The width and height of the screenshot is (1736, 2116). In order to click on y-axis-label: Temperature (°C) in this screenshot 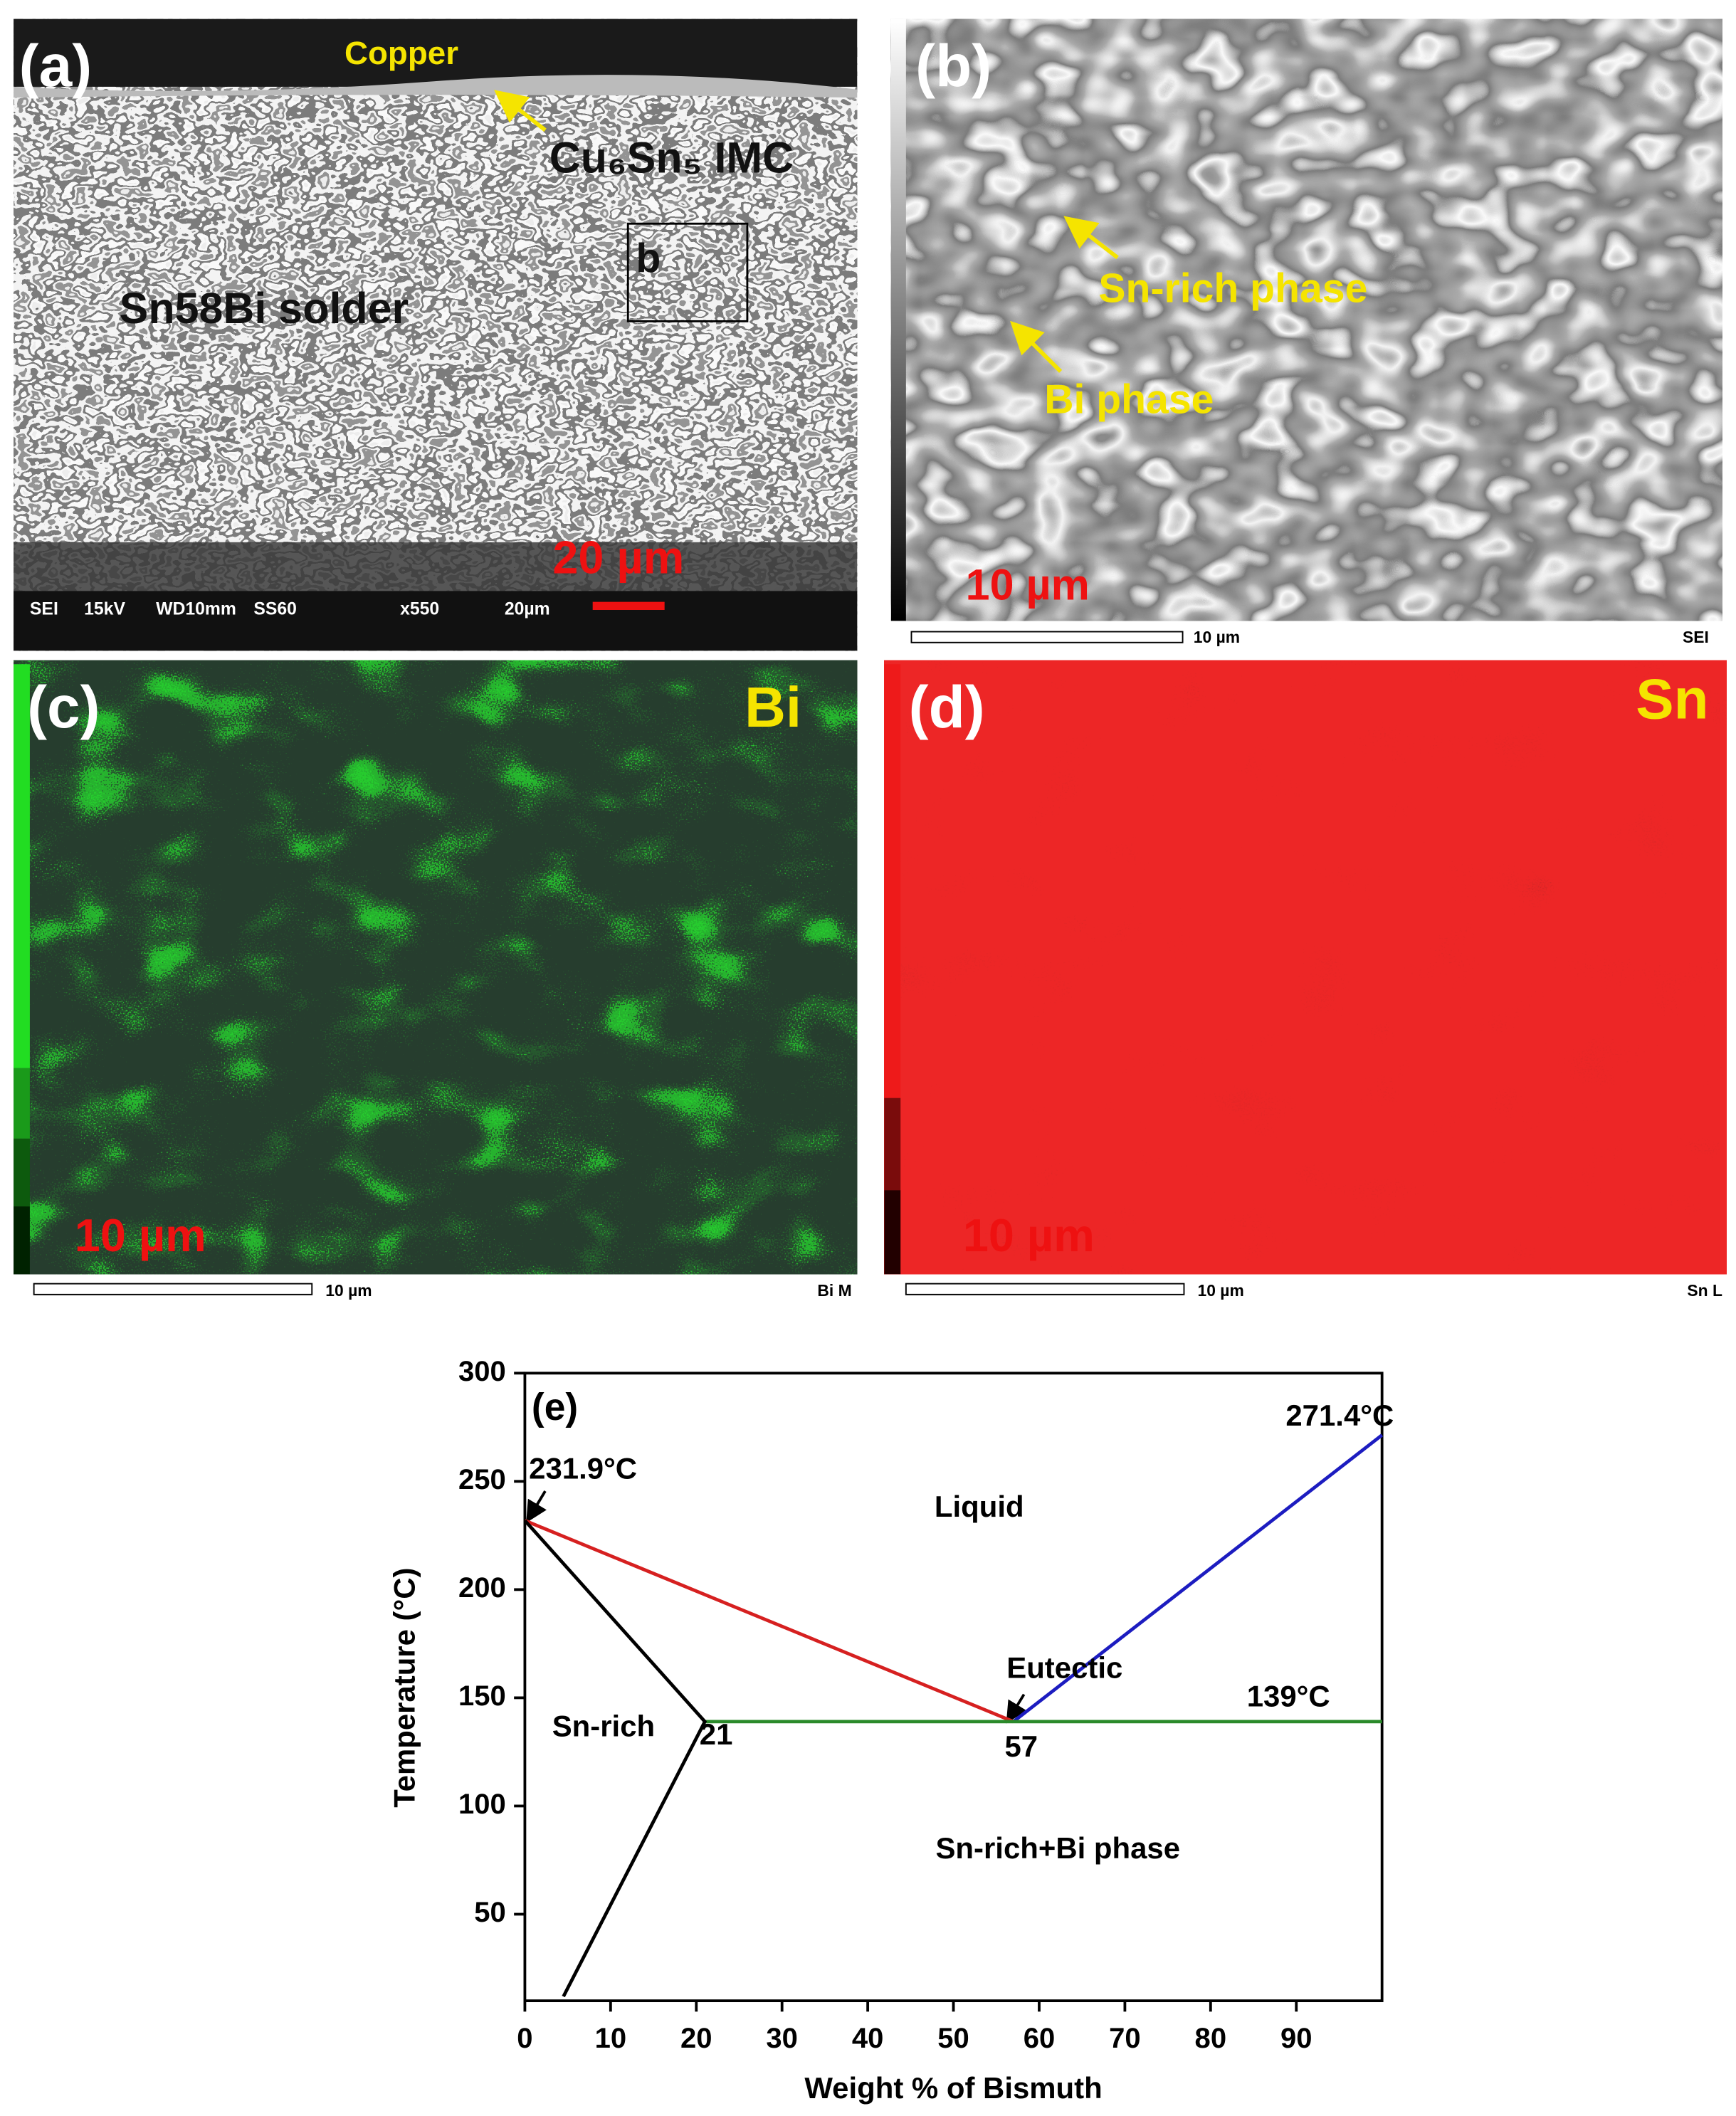, I will do `click(404, 1688)`.